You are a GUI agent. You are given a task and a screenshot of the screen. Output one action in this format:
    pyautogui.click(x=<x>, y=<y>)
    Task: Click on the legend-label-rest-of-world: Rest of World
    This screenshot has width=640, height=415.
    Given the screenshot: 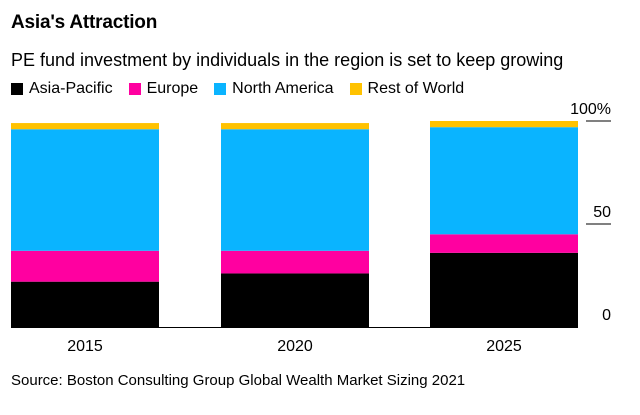 What is the action you would take?
    pyautogui.click(x=416, y=88)
    